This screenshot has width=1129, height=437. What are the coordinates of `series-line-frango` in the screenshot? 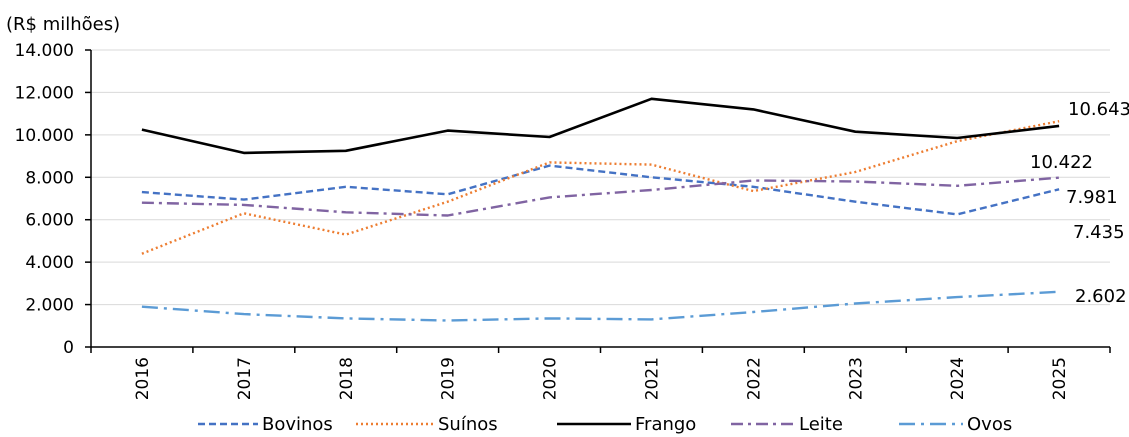 It's located at (600, 126).